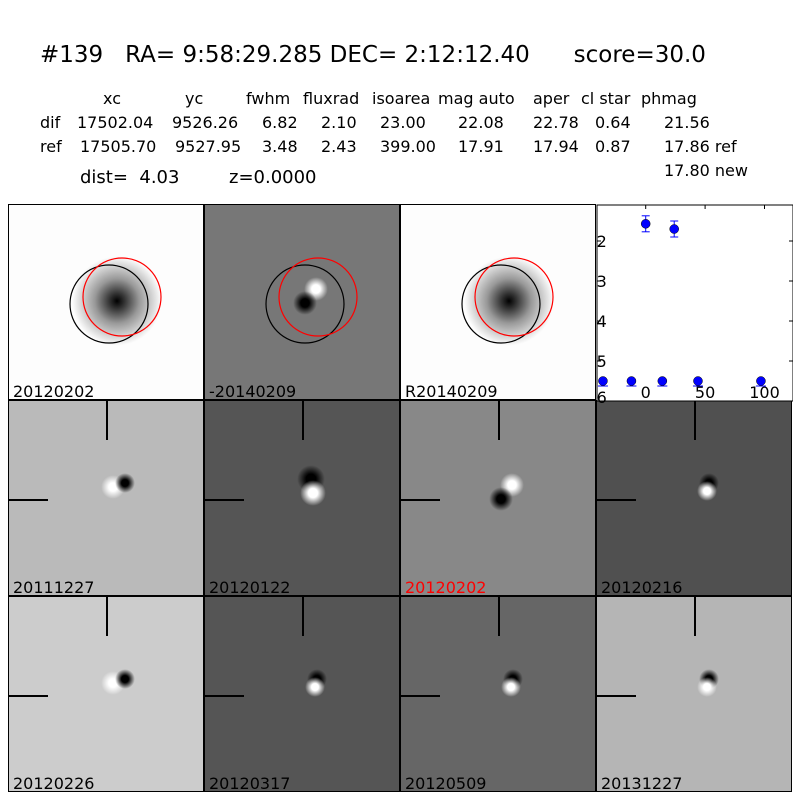 The width and height of the screenshot is (800, 800). I want to click on stamp-date-label: 20111227, so click(54, 587).